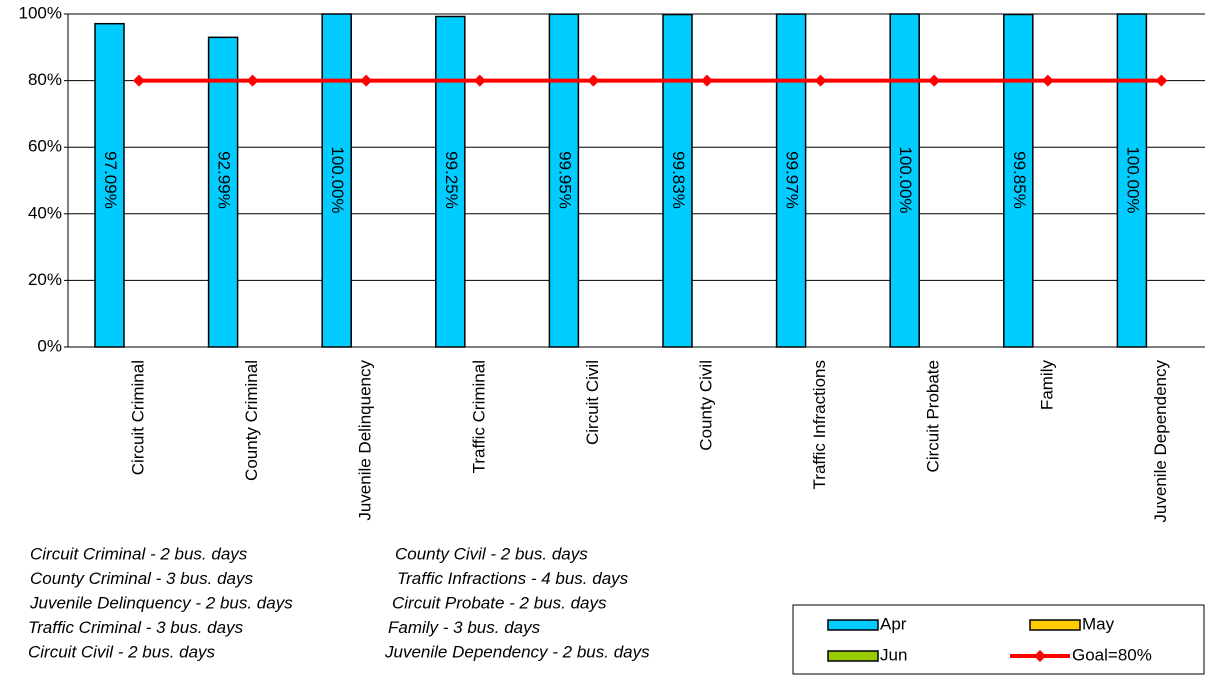 The width and height of the screenshot is (1215, 675). Describe the element at coordinates (45, 212) in the screenshot. I see `y-tick-label: 40%` at that location.